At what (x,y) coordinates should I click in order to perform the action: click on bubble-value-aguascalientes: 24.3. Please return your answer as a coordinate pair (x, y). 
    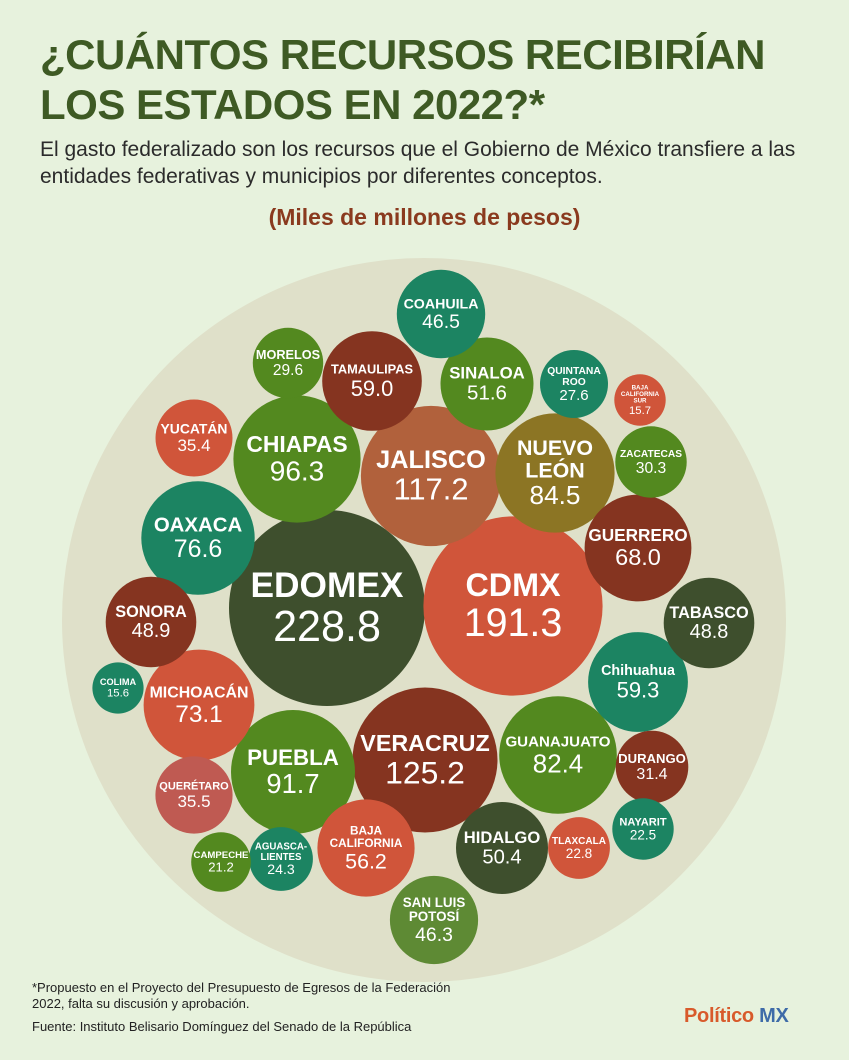
    Looking at the image, I should click on (281, 869).